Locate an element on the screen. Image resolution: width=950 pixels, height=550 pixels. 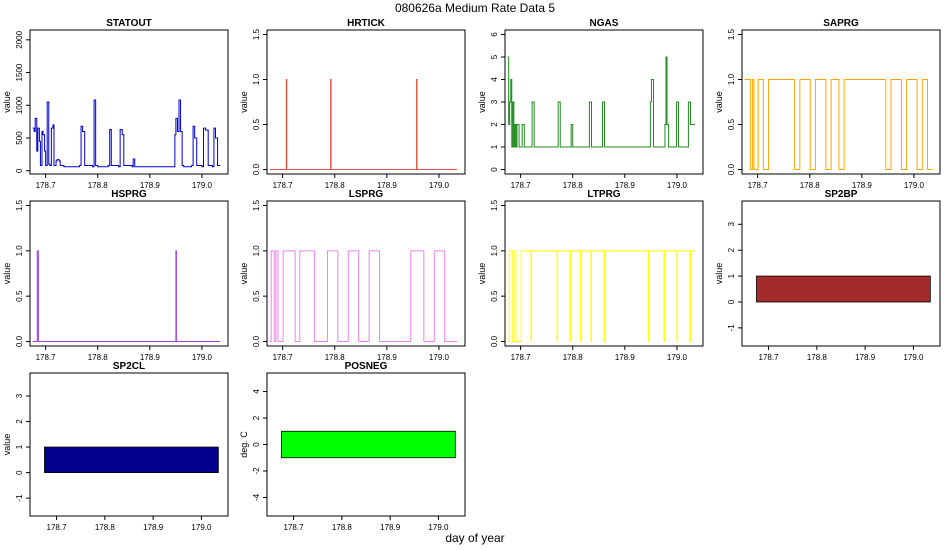
panel-title: SP2BP is located at coordinates (841, 194).